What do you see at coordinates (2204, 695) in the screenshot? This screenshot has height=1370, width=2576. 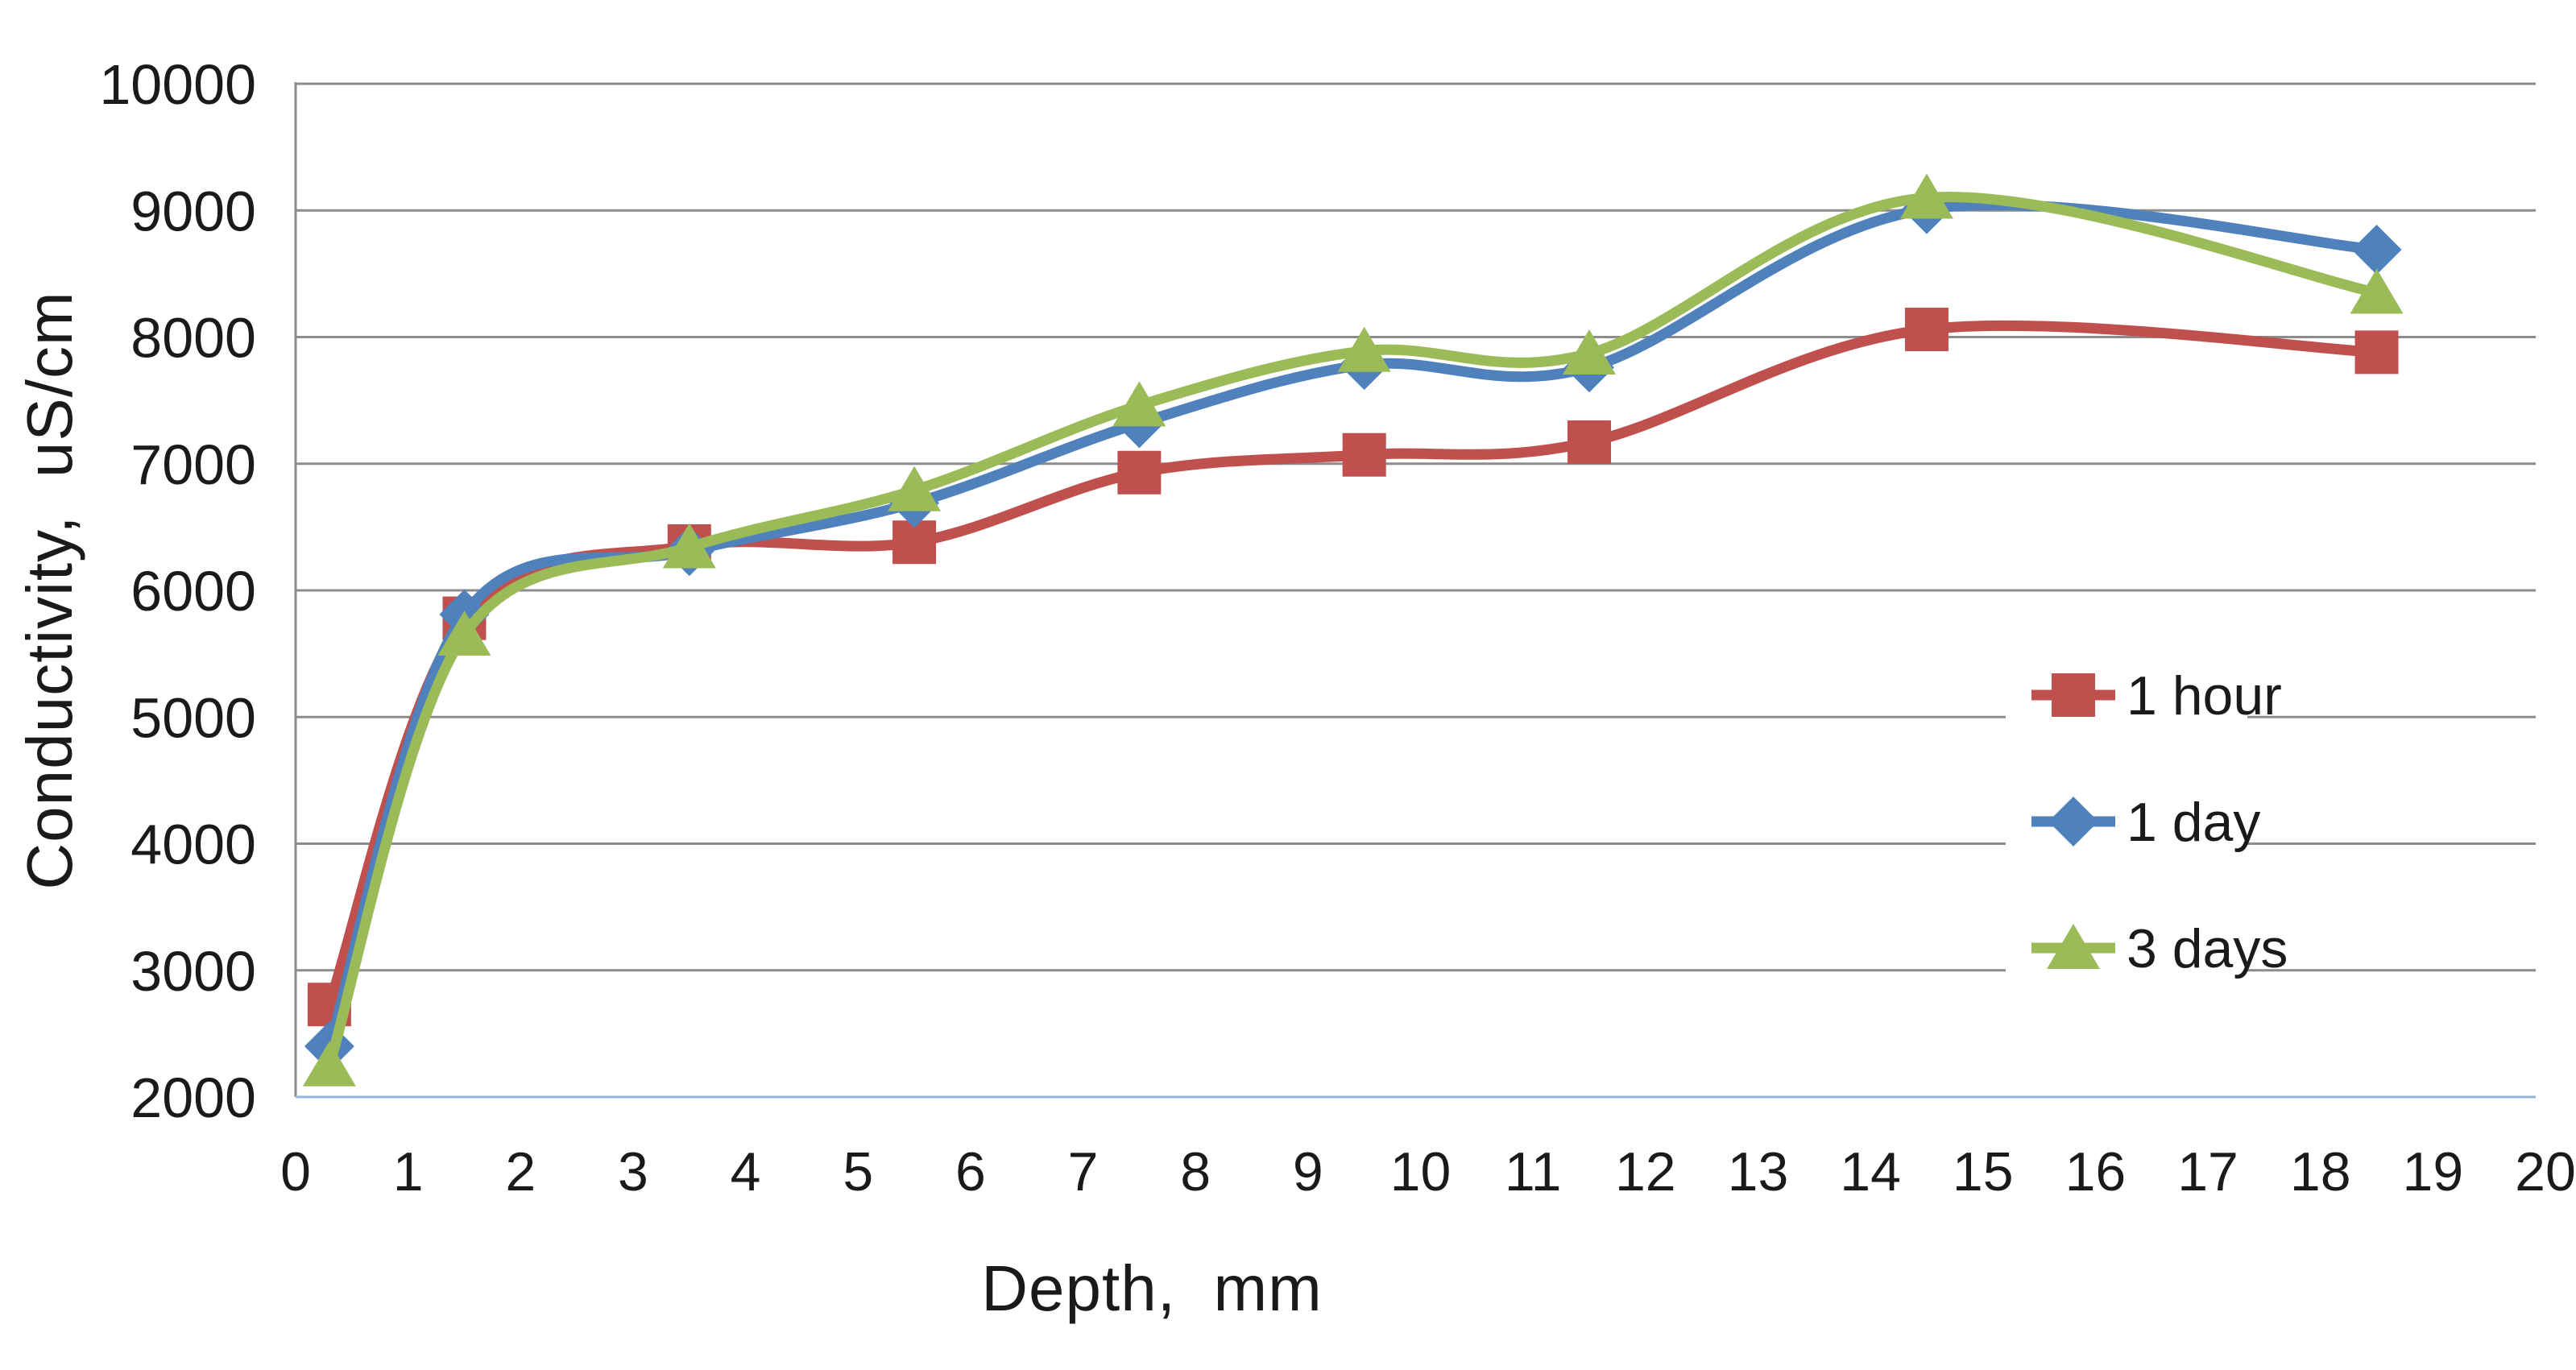 I see `legend-label-1-hour: 1 hour` at bounding box center [2204, 695].